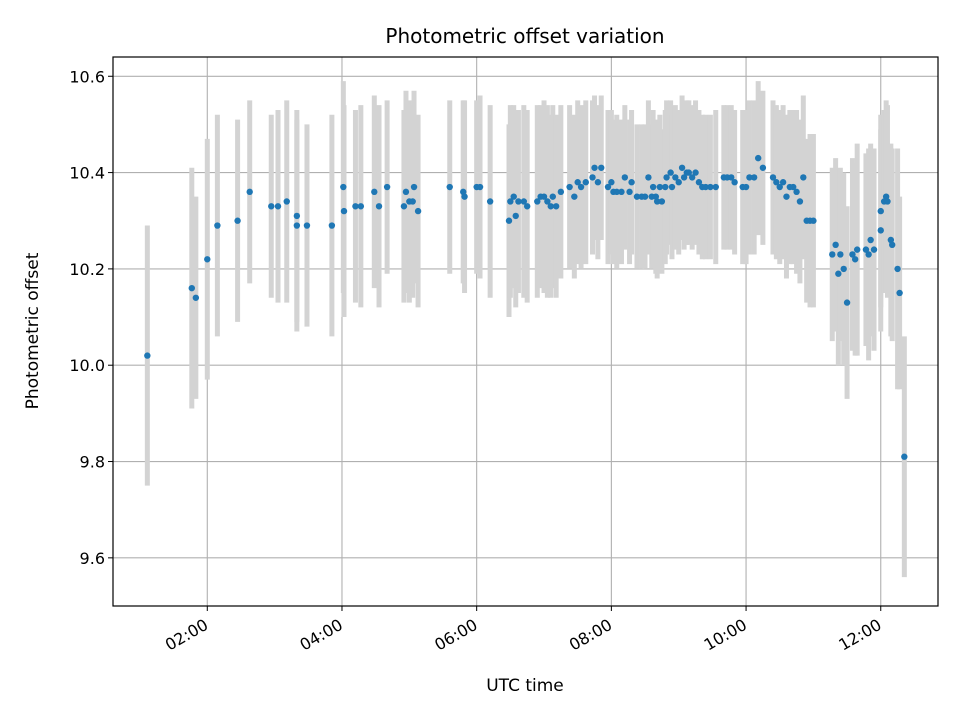 This screenshot has width=960, height=720. Describe the element at coordinates (91, 317) in the screenshot. I see `y-axis: 9.6 9.8 10.0 10.2 10.4 10.6` at that location.